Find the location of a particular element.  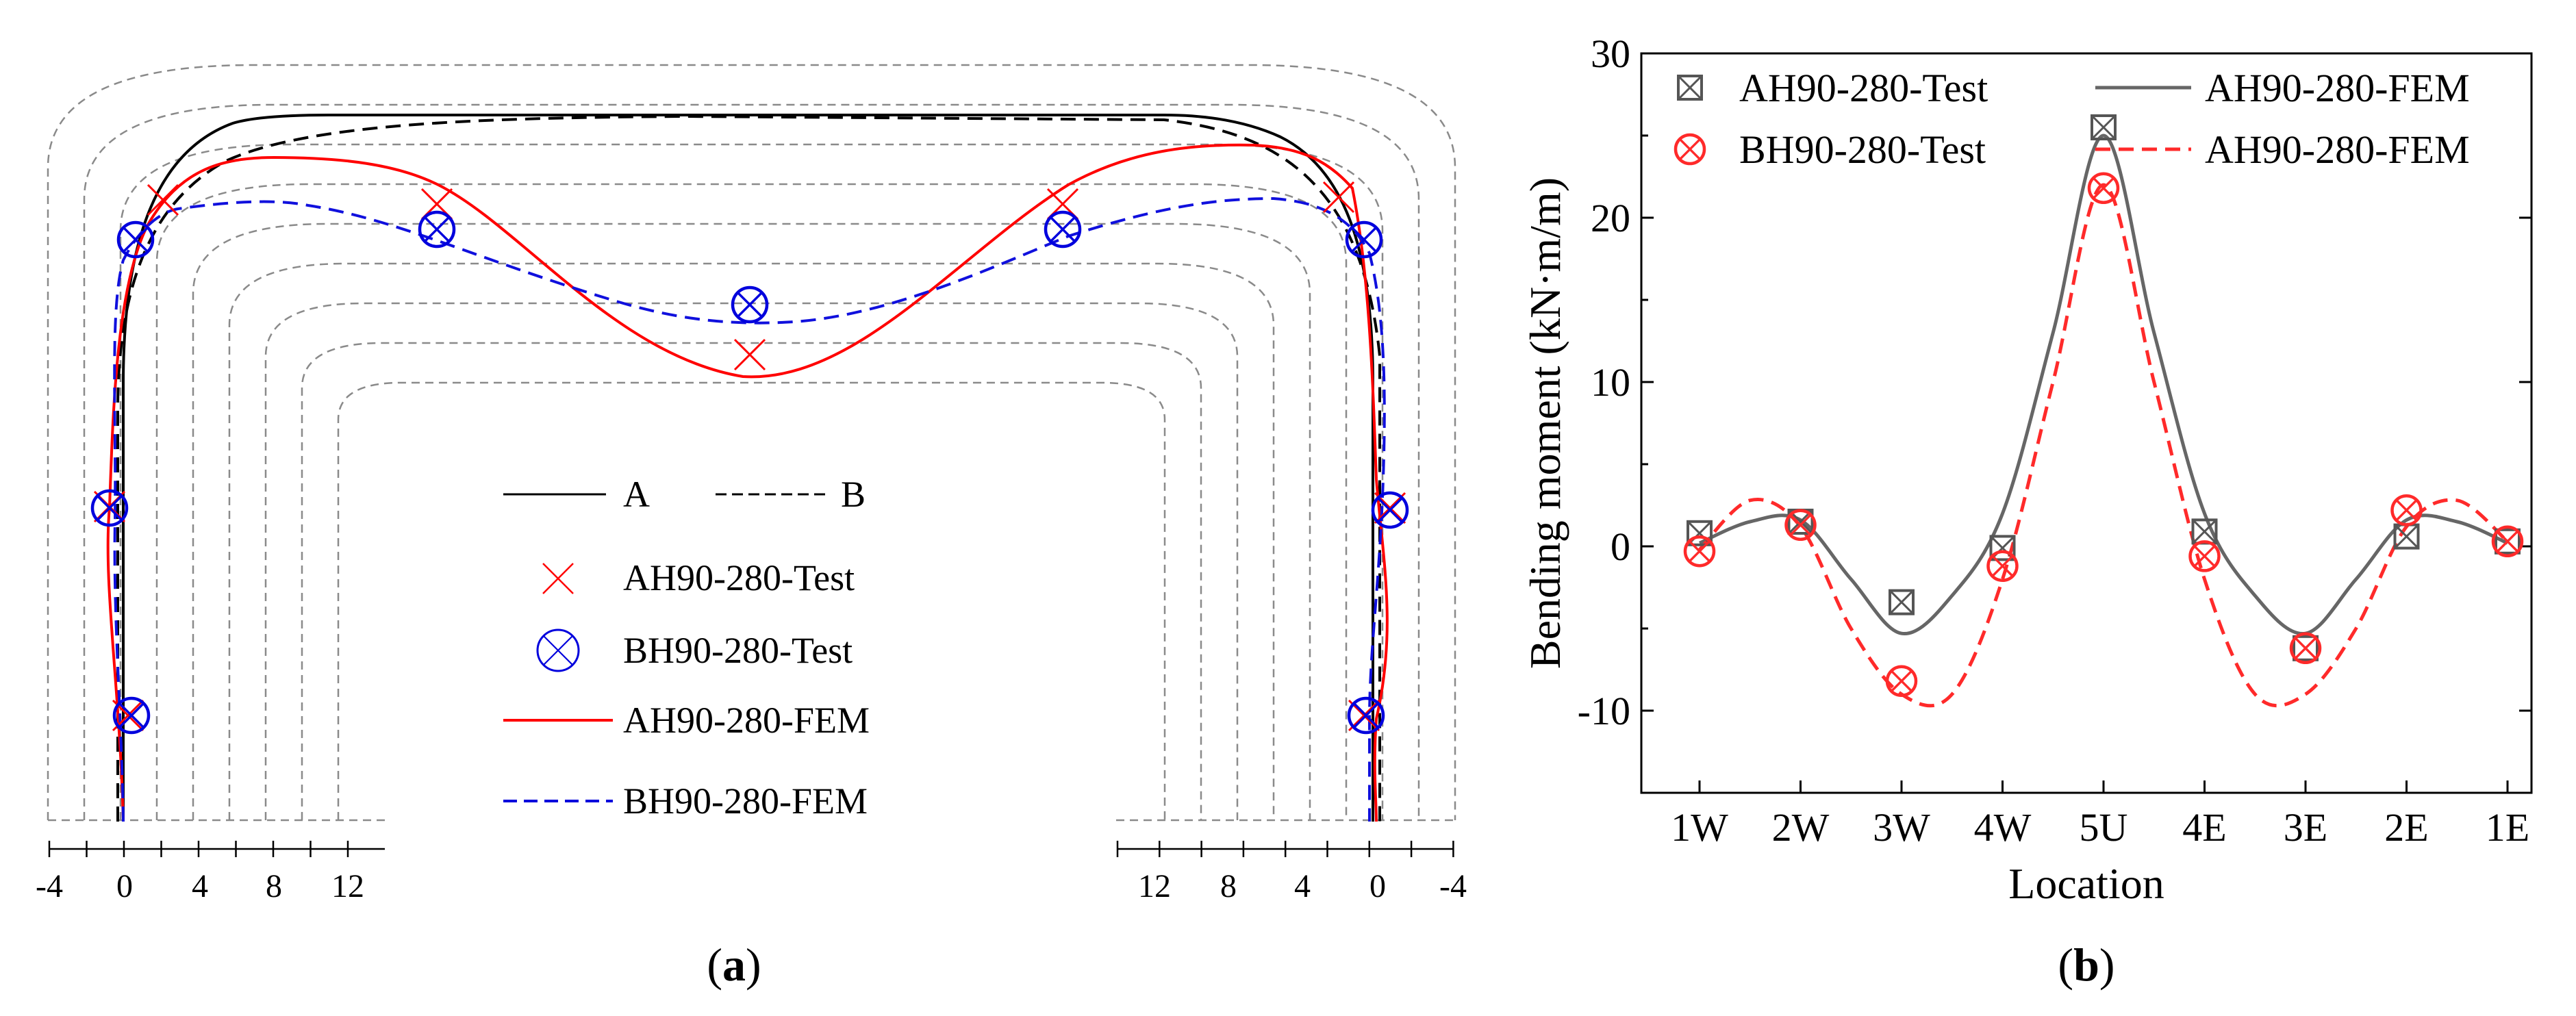

panel-a-label: (a) is located at coordinates (734, 965).